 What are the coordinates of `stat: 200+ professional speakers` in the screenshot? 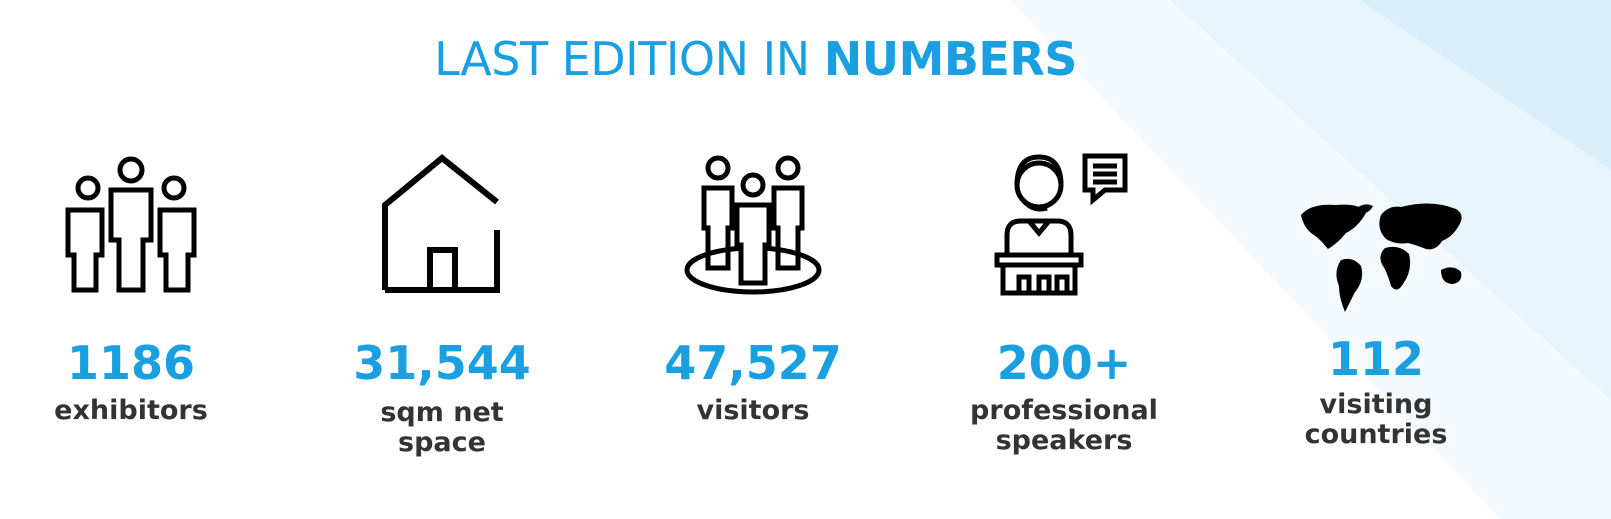 It's located at (1064, 303).